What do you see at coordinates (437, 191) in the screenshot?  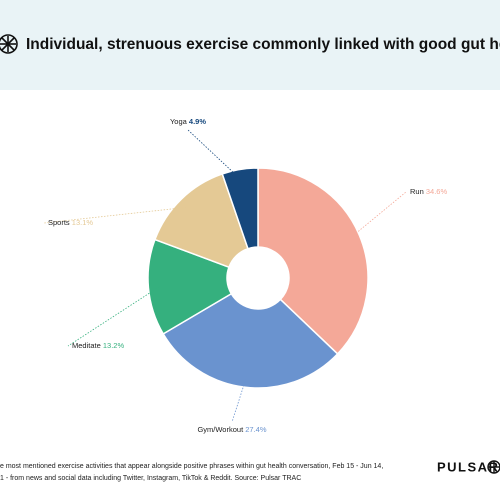 I see `value-label: 34.6%` at bounding box center [437, 191].